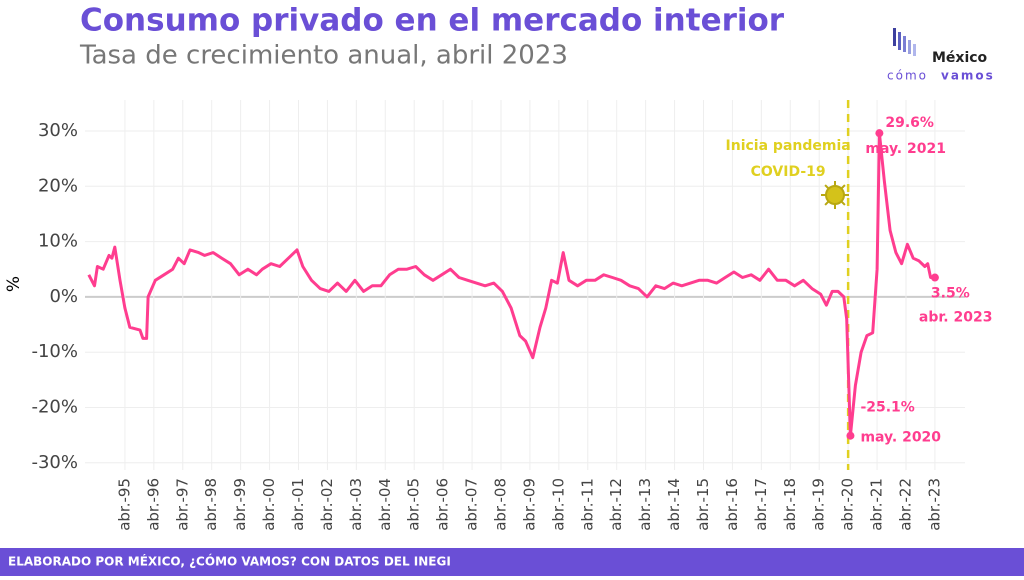  Describe the element at coordinates (54, 407) in the screenshot. I see `y-tick-label: -20%` at that location.